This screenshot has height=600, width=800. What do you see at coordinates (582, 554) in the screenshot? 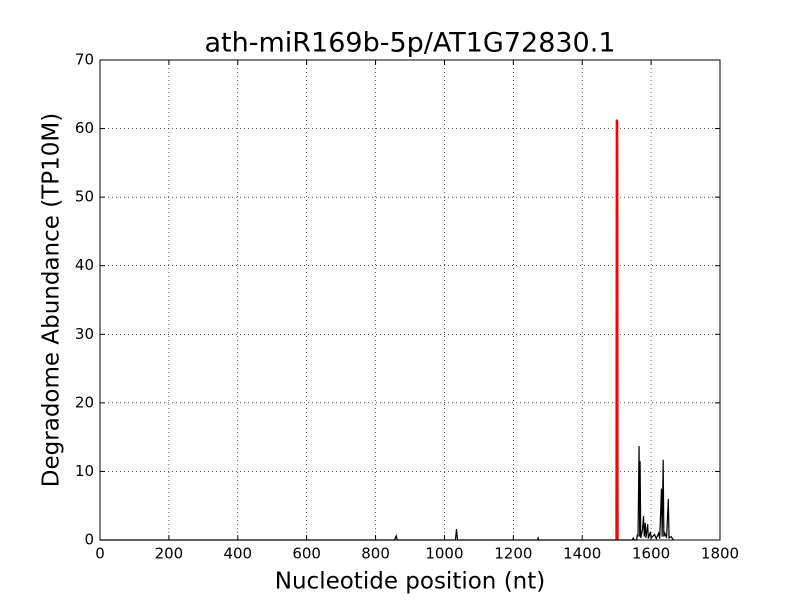
I see `x-tick-label: 1400` at bounding box center [582, 554].